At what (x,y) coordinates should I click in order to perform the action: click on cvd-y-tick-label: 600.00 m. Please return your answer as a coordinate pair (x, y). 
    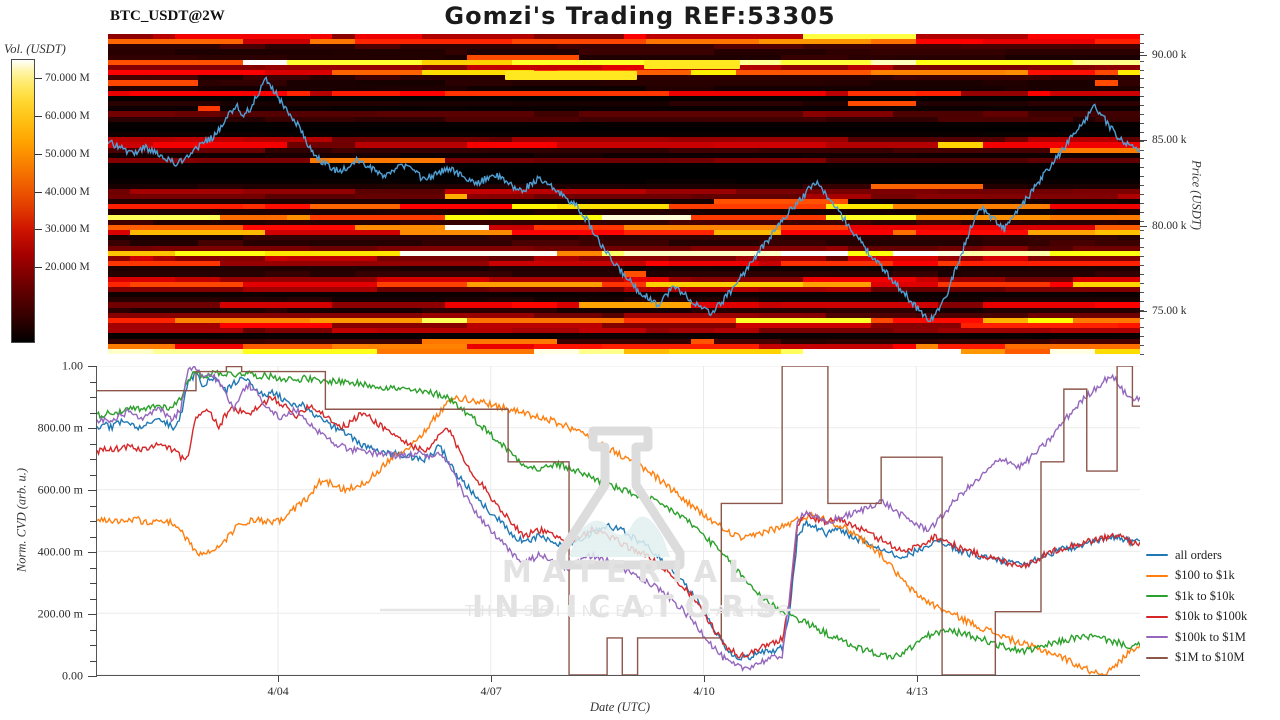
    Looking at the image, I should click on (60, 489).